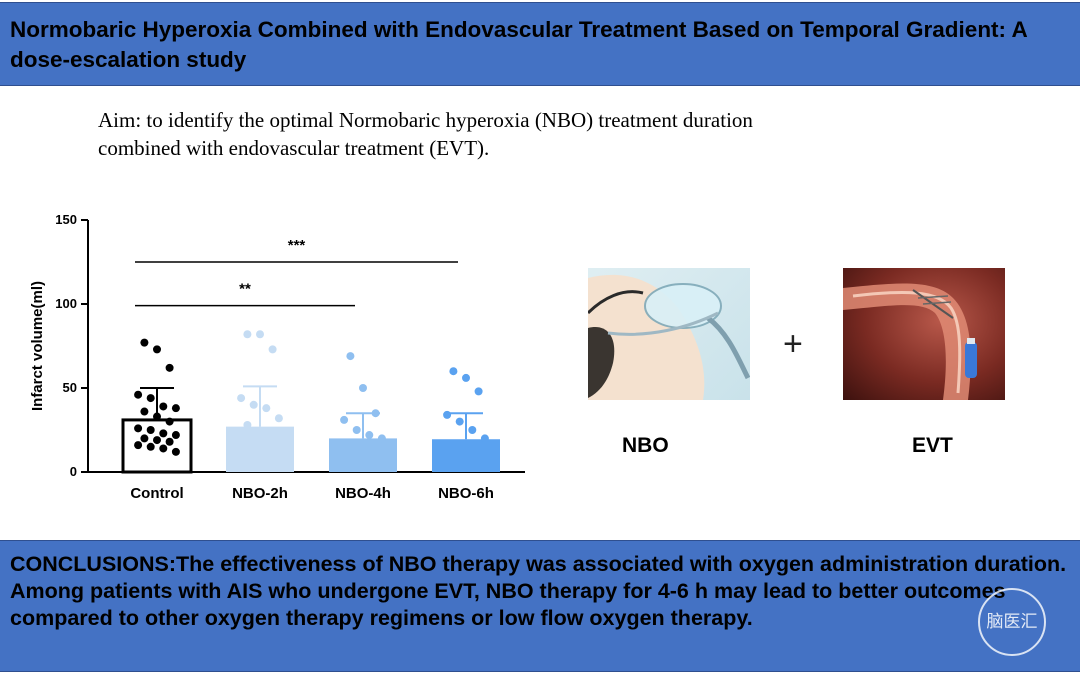 The width and height of the screenshot is (1080, 674). What do you see at coordinates (297, 245) in the screenshot?
I see `significance-label: ***` at bounding box center [297, 245].